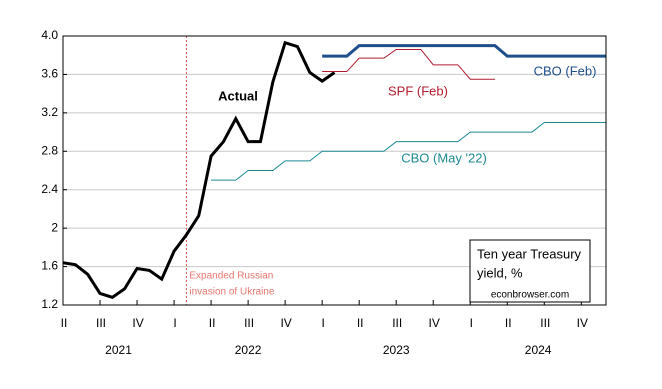  Describe the element at coordinates (530, 271) in the screenshot. I see `note-box` at that location.